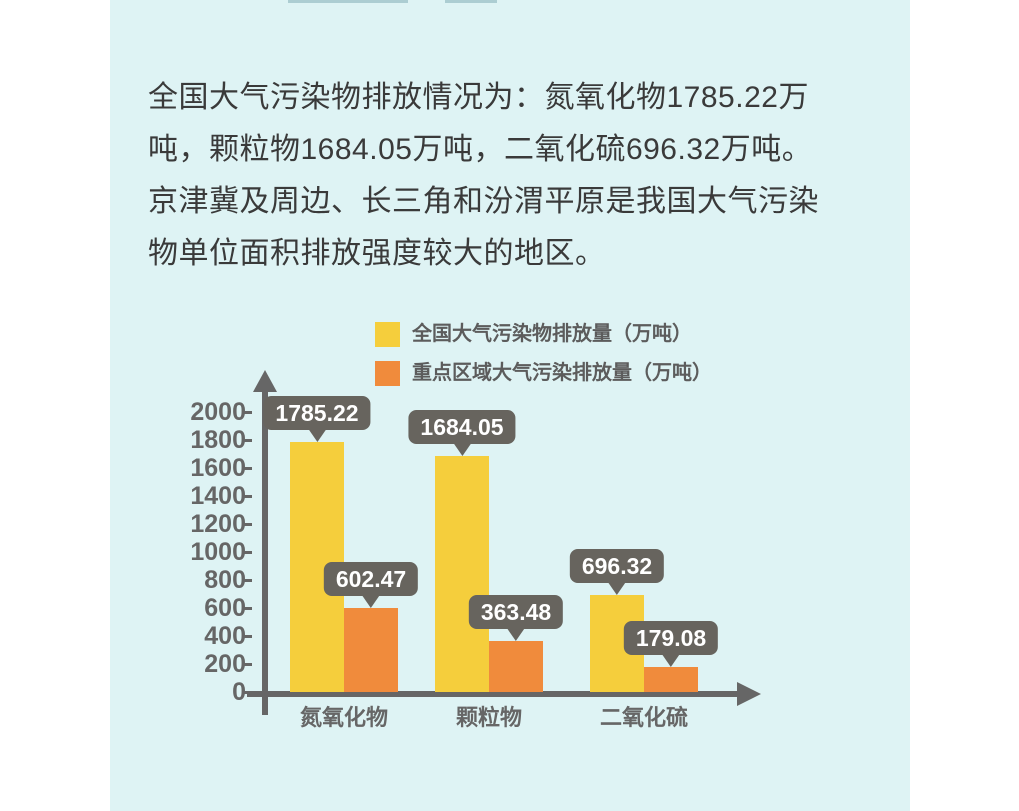 Image resolution: width=1019 pixels, height=811 pixels. I want to click on legend-item-national: 全国大气污染物排放量（万吨）, so click(543, 334).